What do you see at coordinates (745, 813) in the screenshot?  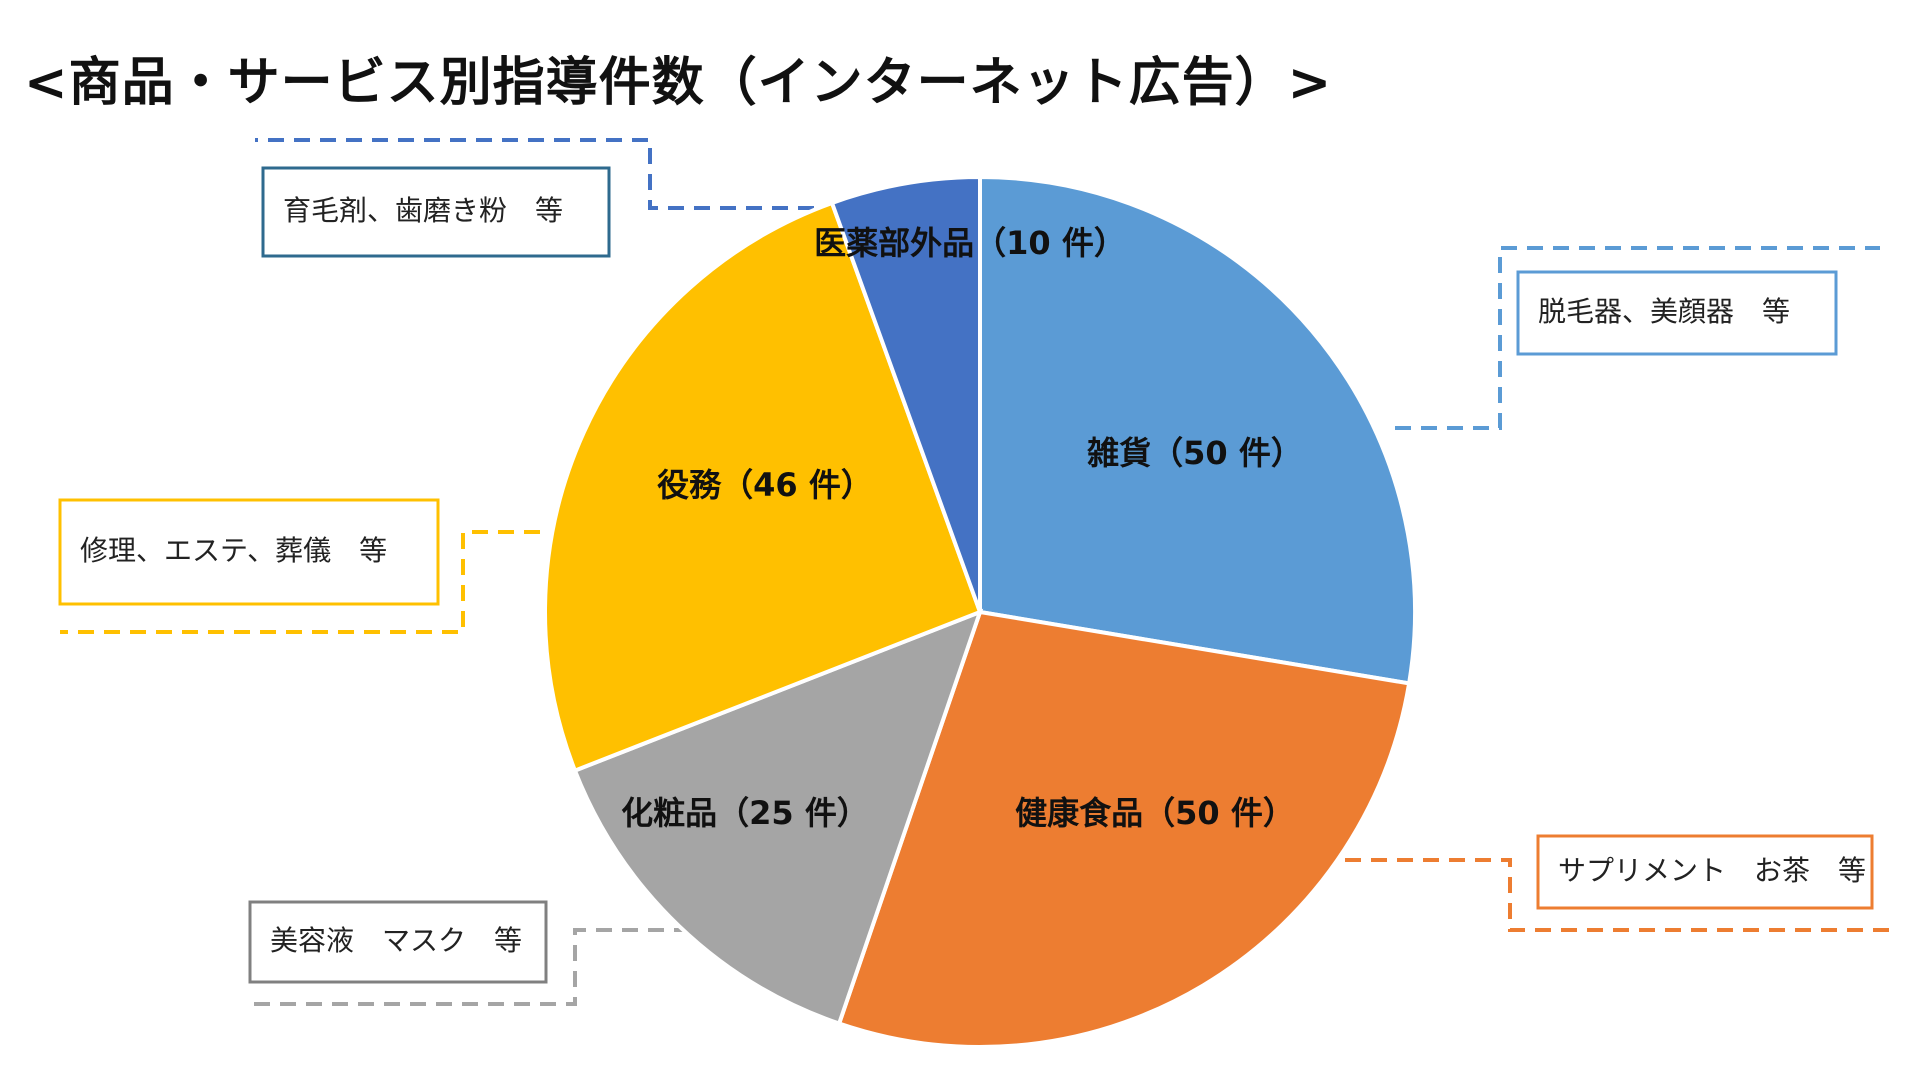 I see `slice-label-3: 化粧品（25 件）` at bounding box center [745, 813].